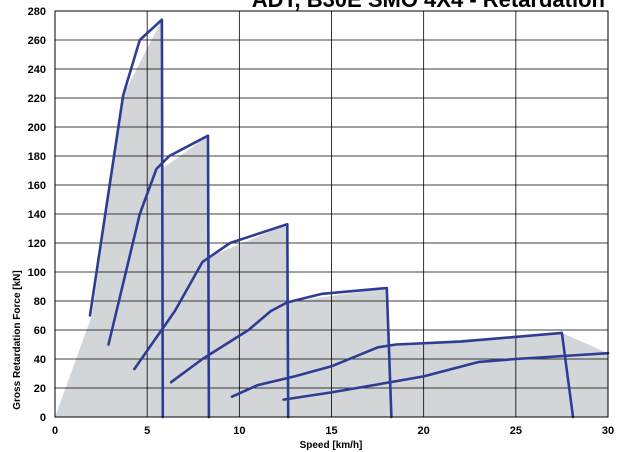 The width and height of the screenshot is (629, 452). What do you see at coordinates (37, 244) in the screenshot?
I see `y-tick-label: 120` at bounding box center [37, 244].